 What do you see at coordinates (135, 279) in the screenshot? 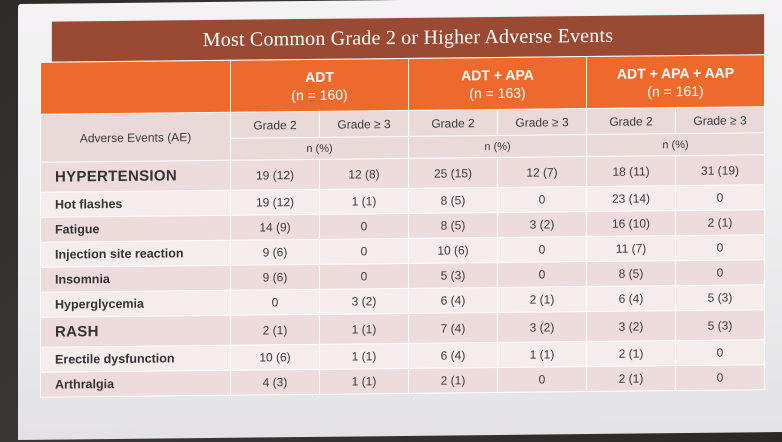
I see `ae-name: Insomnia` at bounding box center [135, 279].